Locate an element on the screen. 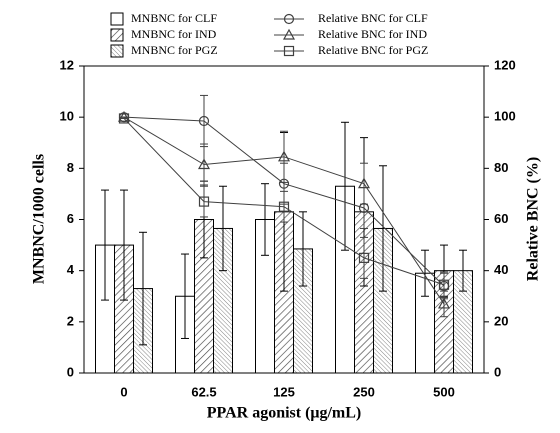 This screenshot has width=560, height=433. y2-tick-label: 120 is located at coordinates (505, 64).